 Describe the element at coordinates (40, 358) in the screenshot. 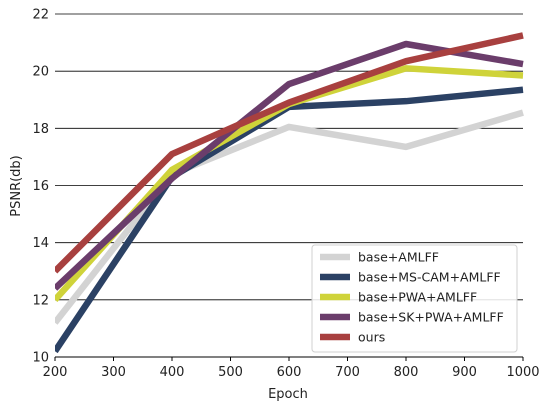

I see `y-tick-label: 10` at that location.